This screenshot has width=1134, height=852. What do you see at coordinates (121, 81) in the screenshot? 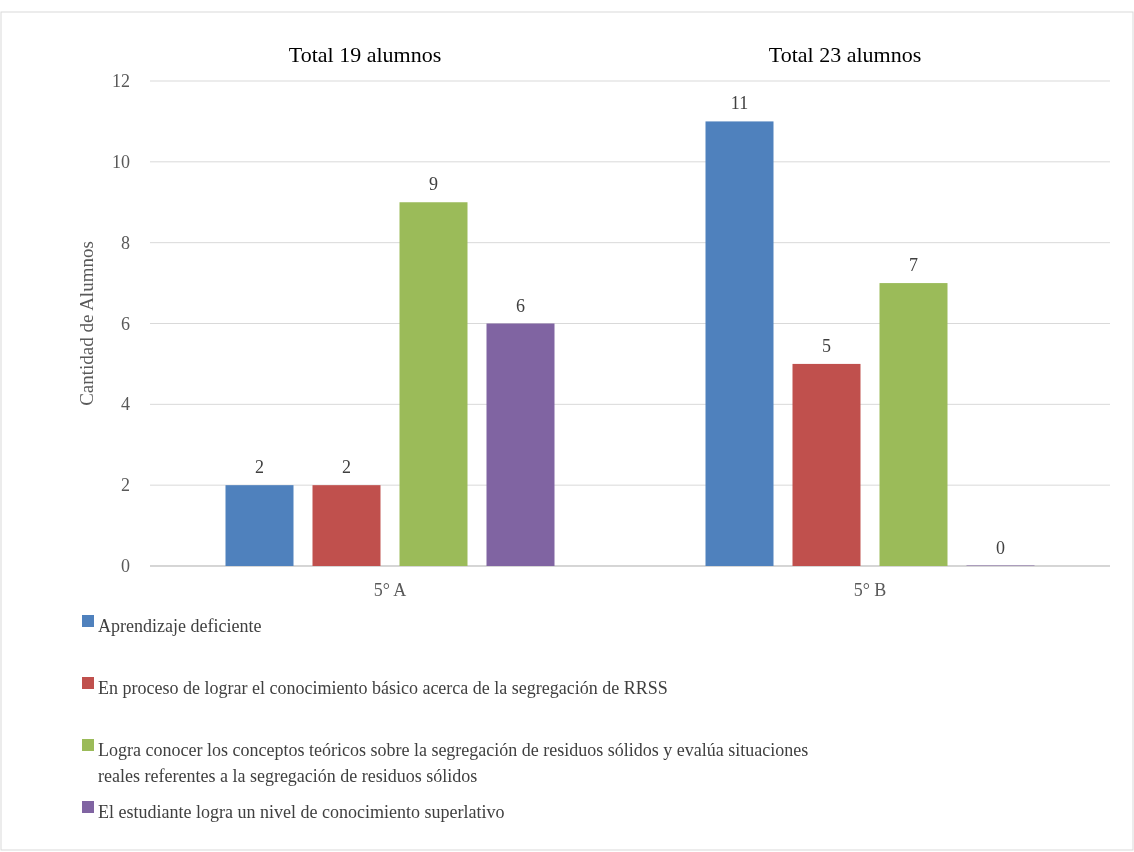
I see `y-tick-label: 12` at bounding box center [121, 81].